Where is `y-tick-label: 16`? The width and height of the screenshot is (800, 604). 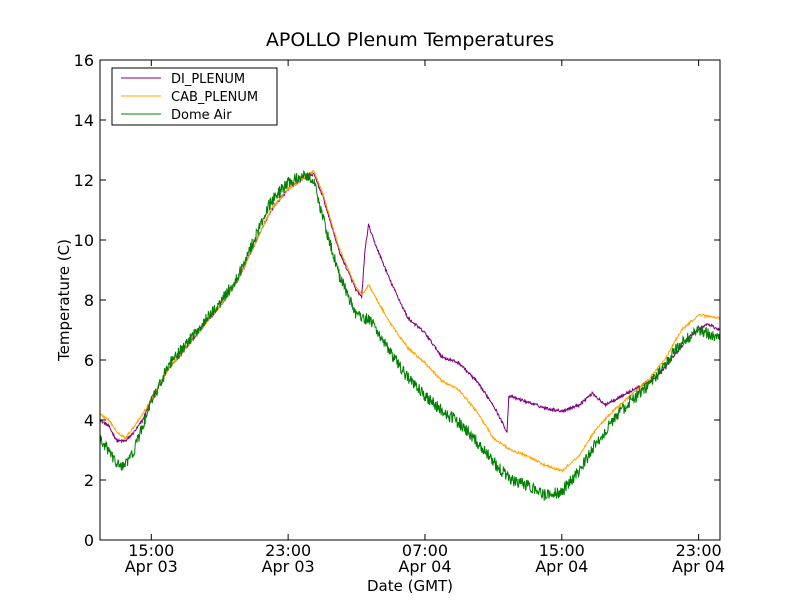 y-tick-label: 16 is located at coordinates (84, 60).